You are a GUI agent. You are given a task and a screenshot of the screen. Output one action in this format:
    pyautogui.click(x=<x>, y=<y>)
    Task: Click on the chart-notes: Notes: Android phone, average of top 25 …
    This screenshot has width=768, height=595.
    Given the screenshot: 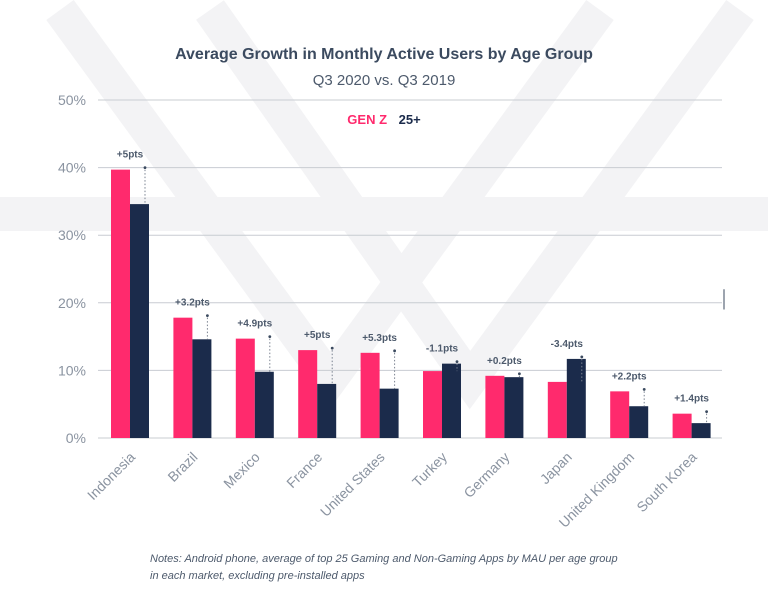 What is the action you would take?
    pyautogui.click(x=384, y=567)
    